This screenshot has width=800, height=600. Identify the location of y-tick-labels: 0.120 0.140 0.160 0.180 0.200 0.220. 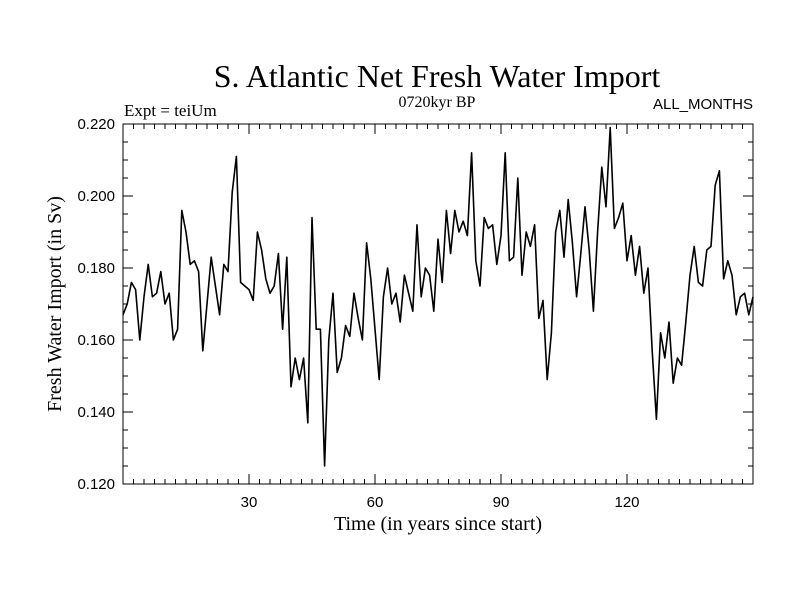
(96, 304).